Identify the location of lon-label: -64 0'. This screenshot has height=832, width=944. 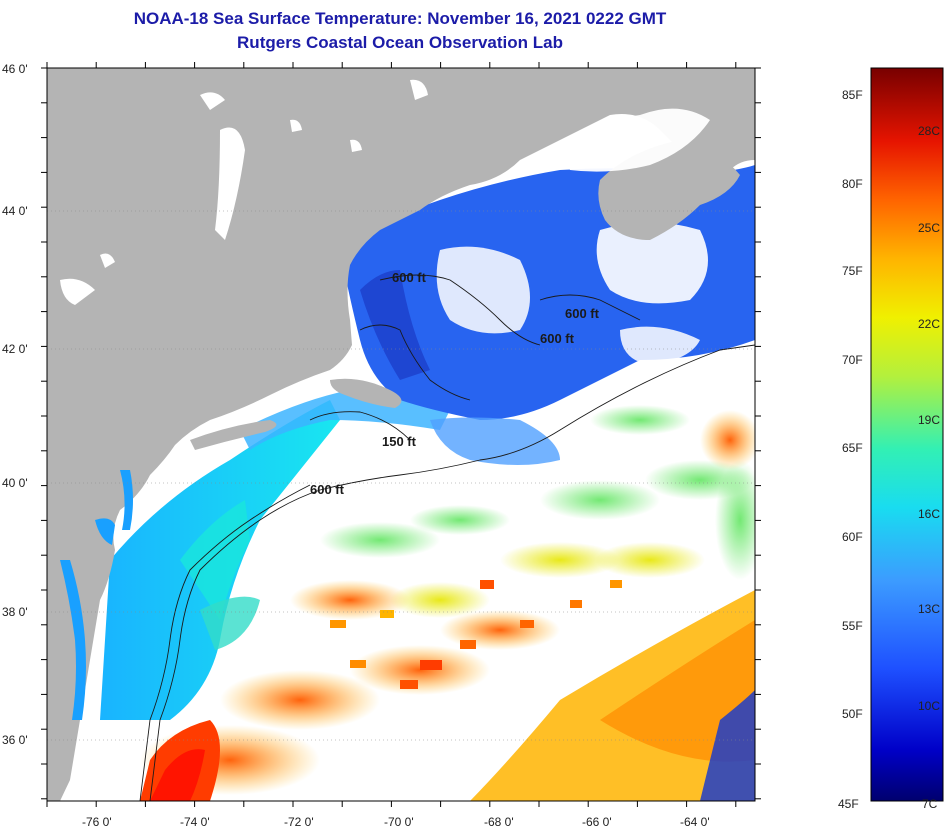
(695, 822).